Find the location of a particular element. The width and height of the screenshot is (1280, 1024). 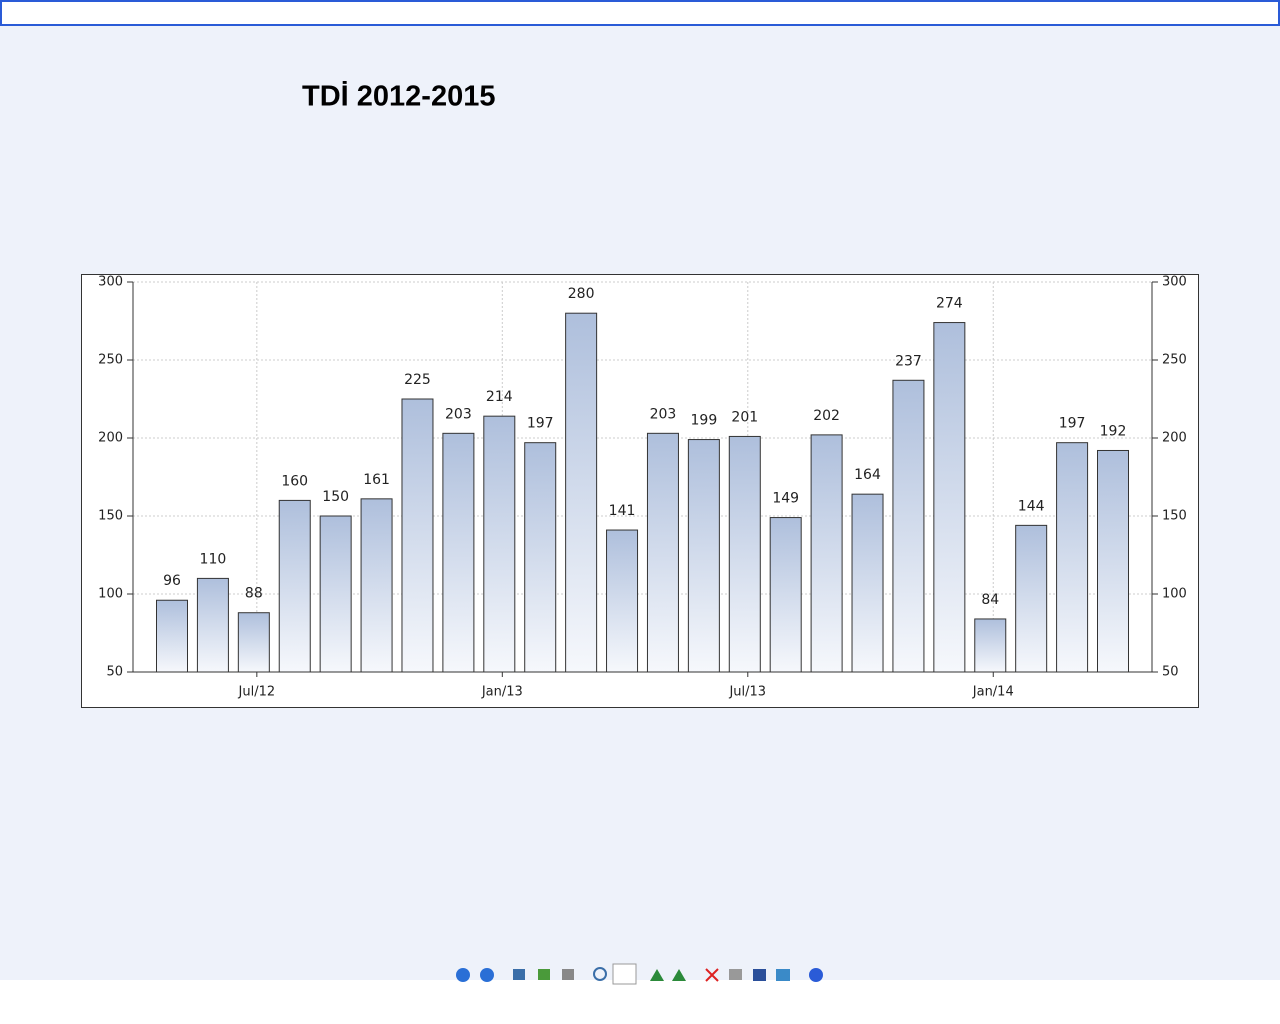

toolbar-first is located at coordinates (463, 975).